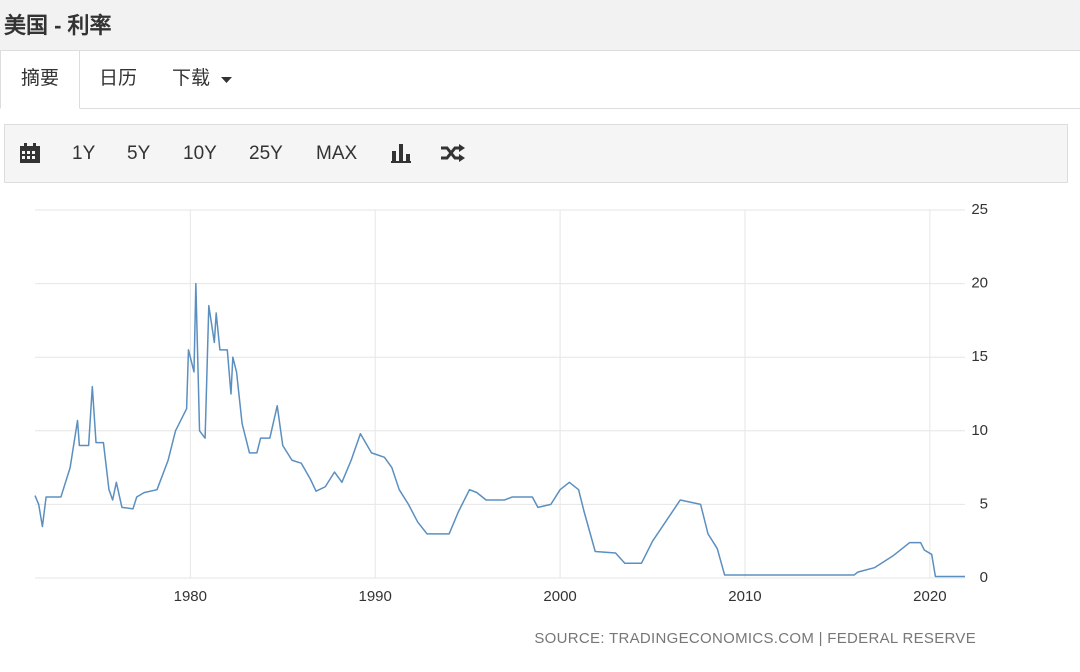 The width and height of the screenshot is (1080, 672). I want to click on y-tick-label: 10, so click(979, 430).